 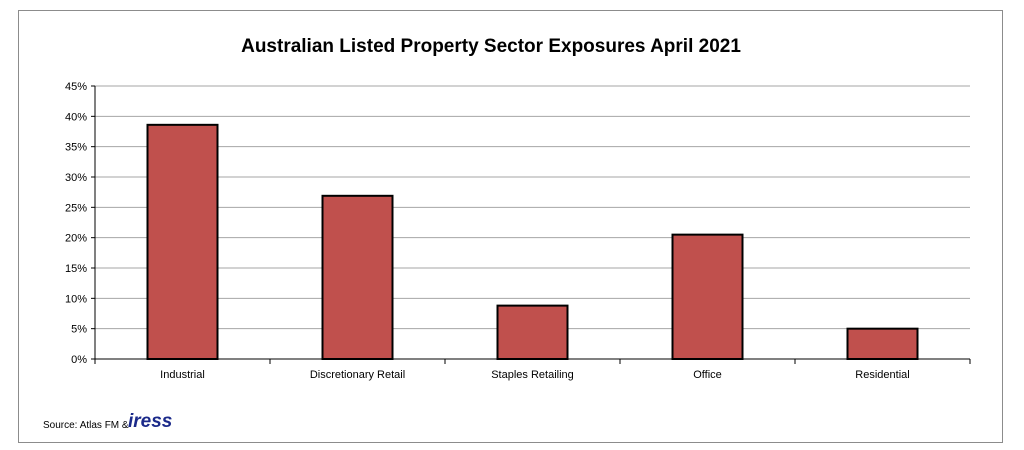 What do you see at coordinates (532, 361) in the screenshot?
I see `x-axis-ticks` at bounding box center [532, 361].